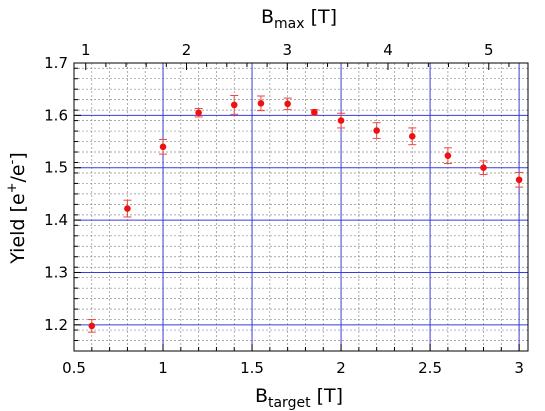 This screenshot has height=411, width=545. Describe the element at coordinates (489, 50) in the screenshot. I see `x2-tick-label: 5` at that location.